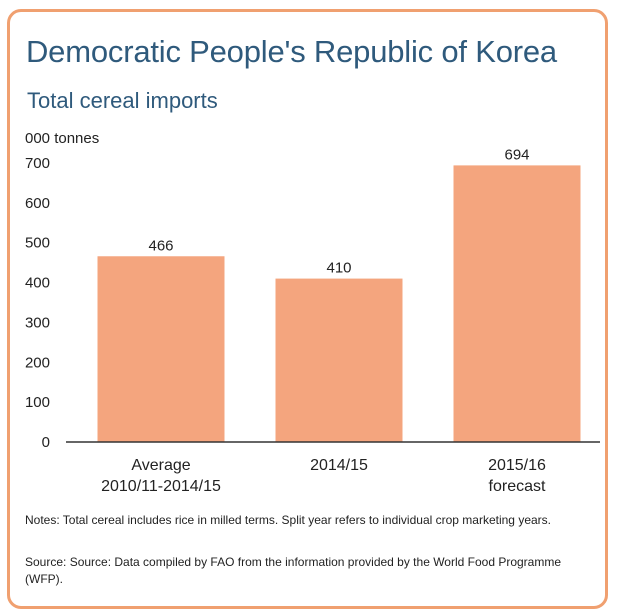 This screenshot has width=619, height=609. I want to click on data-label: 694, so click(516, 154).